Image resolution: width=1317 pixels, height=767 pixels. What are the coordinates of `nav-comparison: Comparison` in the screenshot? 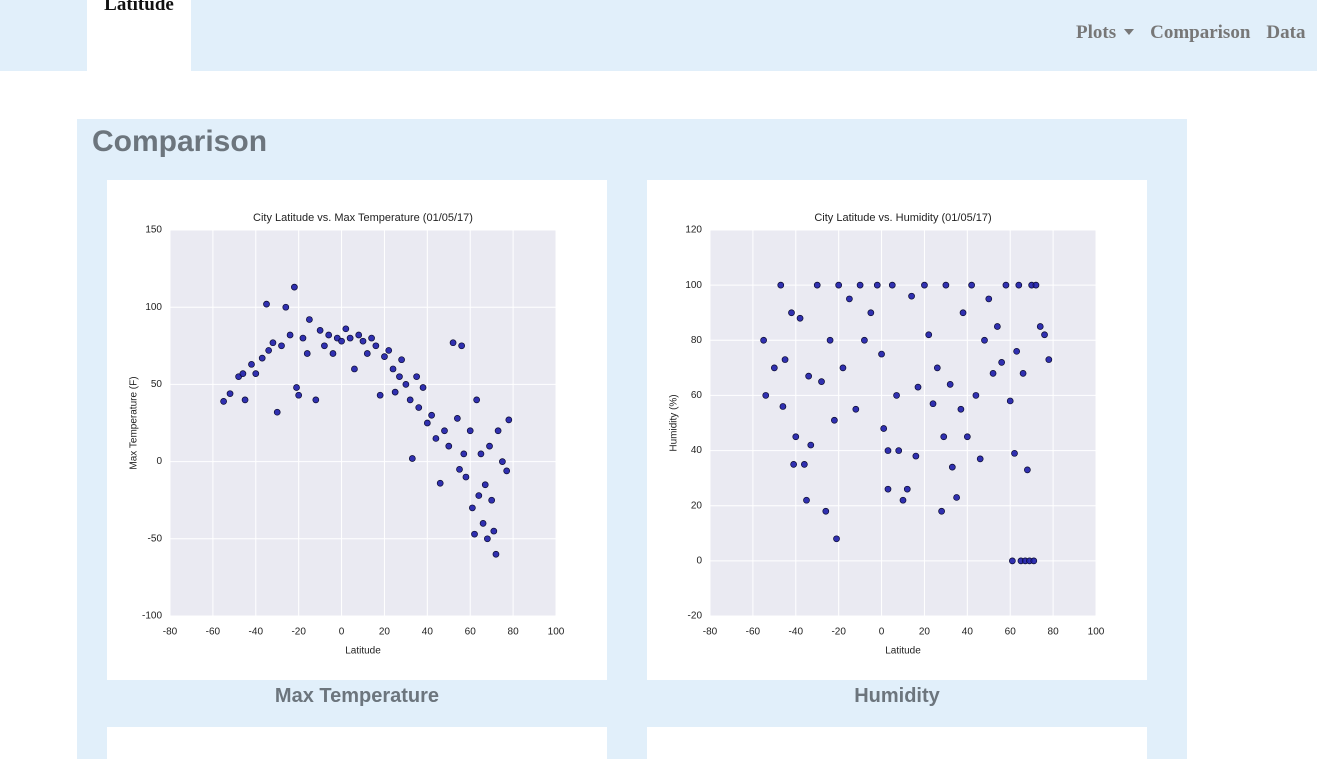 It's located at (1200, 32).